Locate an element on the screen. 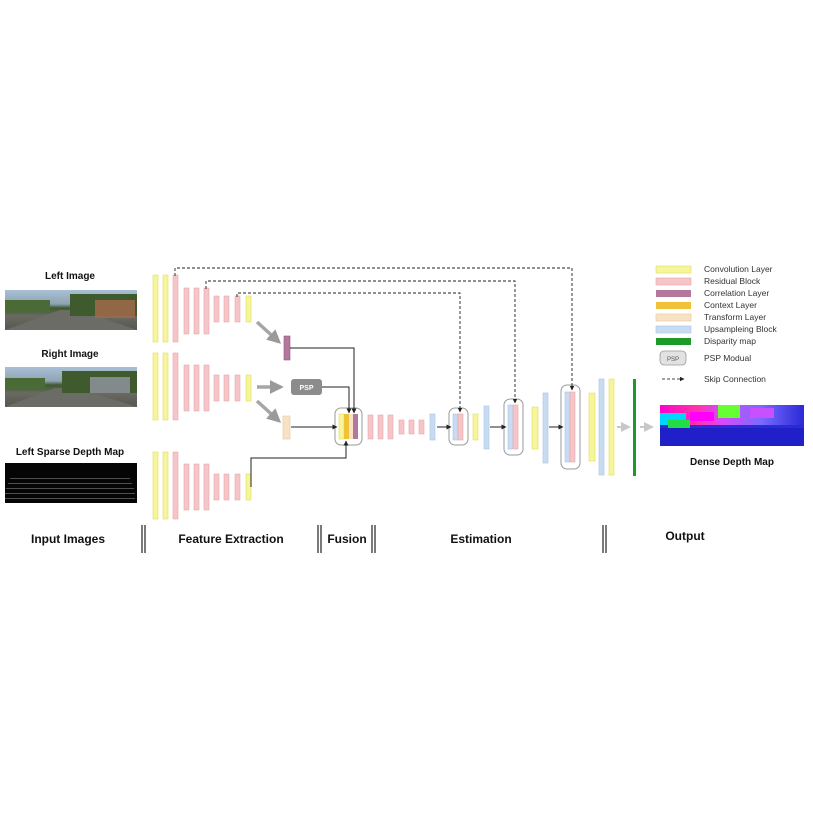 This screenshot has width=813, height=813. stage-input-images: Input Images is located at coordinates (68, 539).